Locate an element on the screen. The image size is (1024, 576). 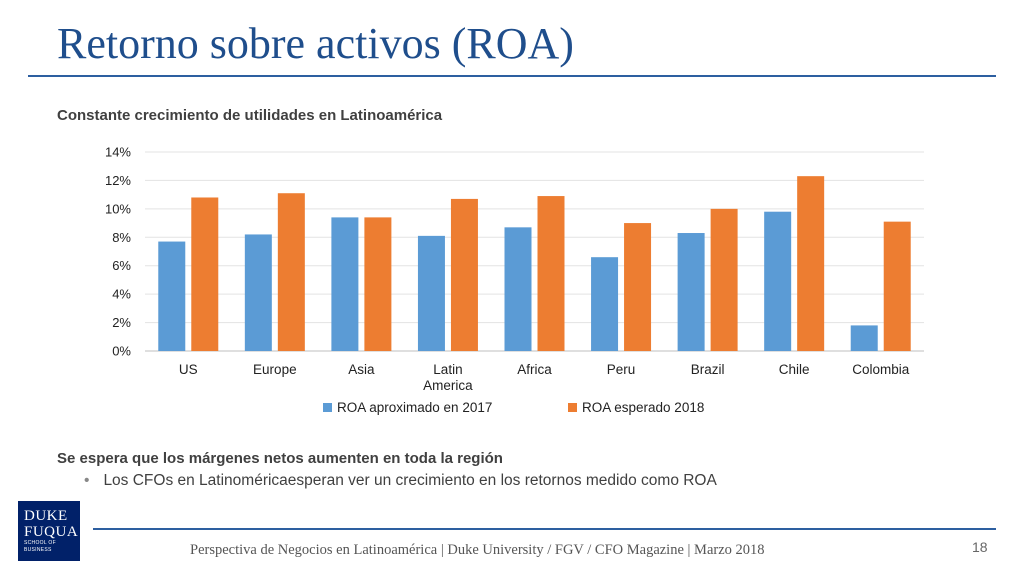
slide-title: Retorno sobre activos (ROA) is located at coordinates (315, 43).